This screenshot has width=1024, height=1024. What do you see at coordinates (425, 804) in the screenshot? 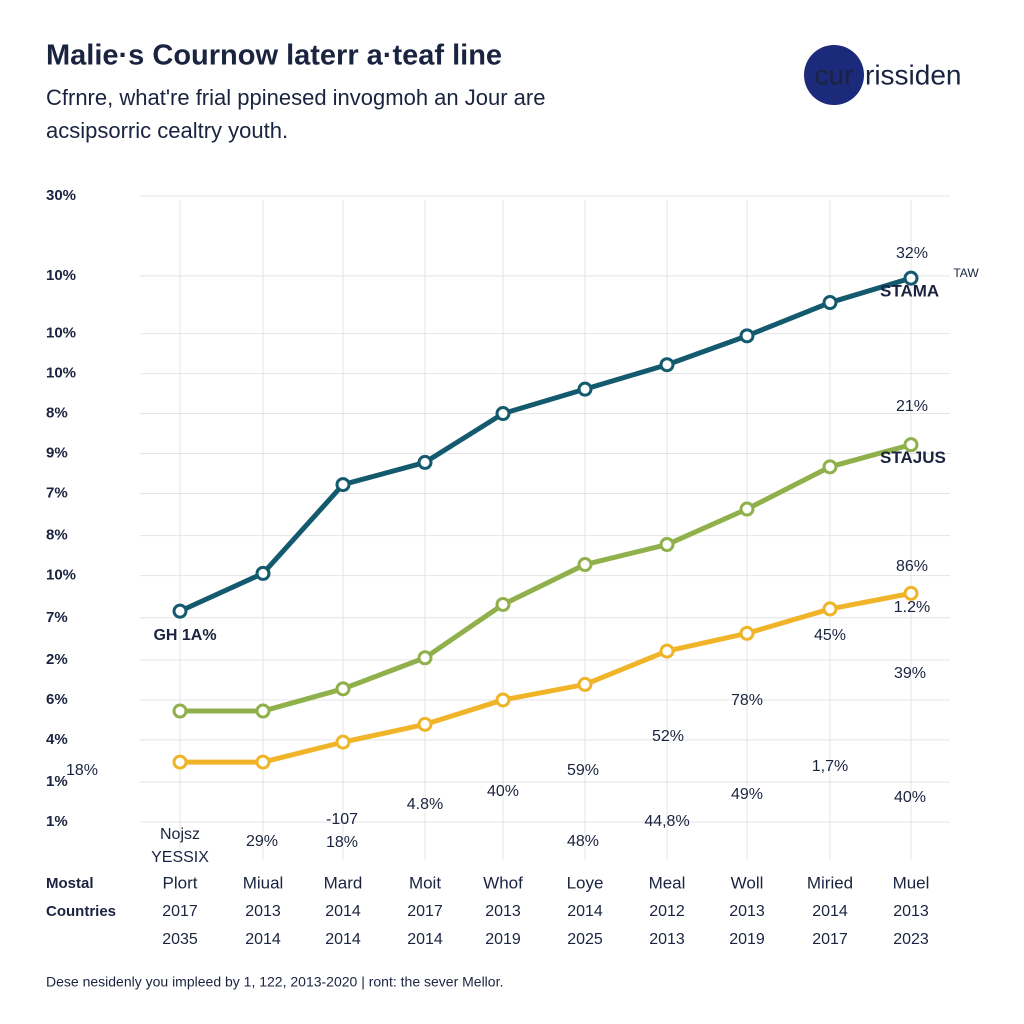
I see `annotation: 4.8%` at bounding box center [425, 804].